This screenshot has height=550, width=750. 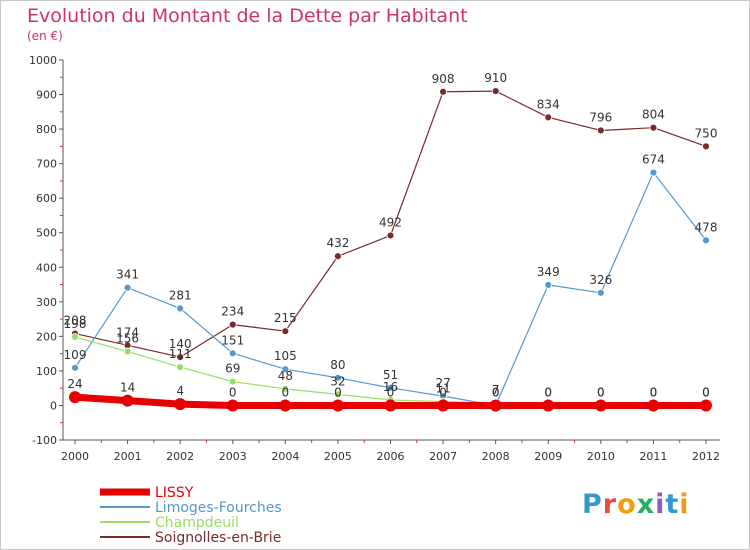 What do you see at coordinates (443, 456) in the screenshot?
I see `x-tick-label: 2007` at bounding box center [443, 456].